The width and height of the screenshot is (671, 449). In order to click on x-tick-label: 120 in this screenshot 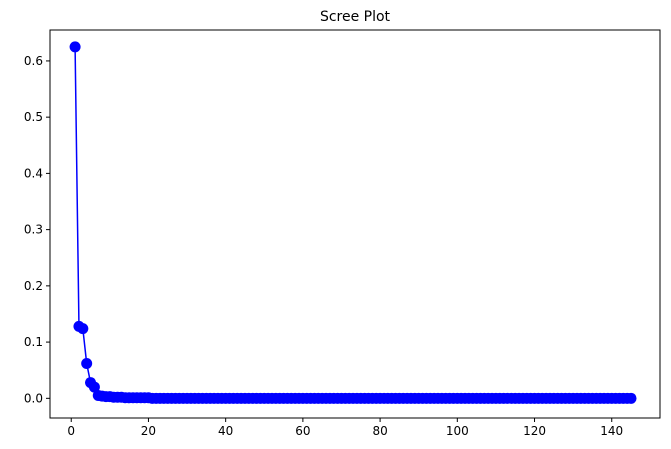, I will do `click(534, 431)`.